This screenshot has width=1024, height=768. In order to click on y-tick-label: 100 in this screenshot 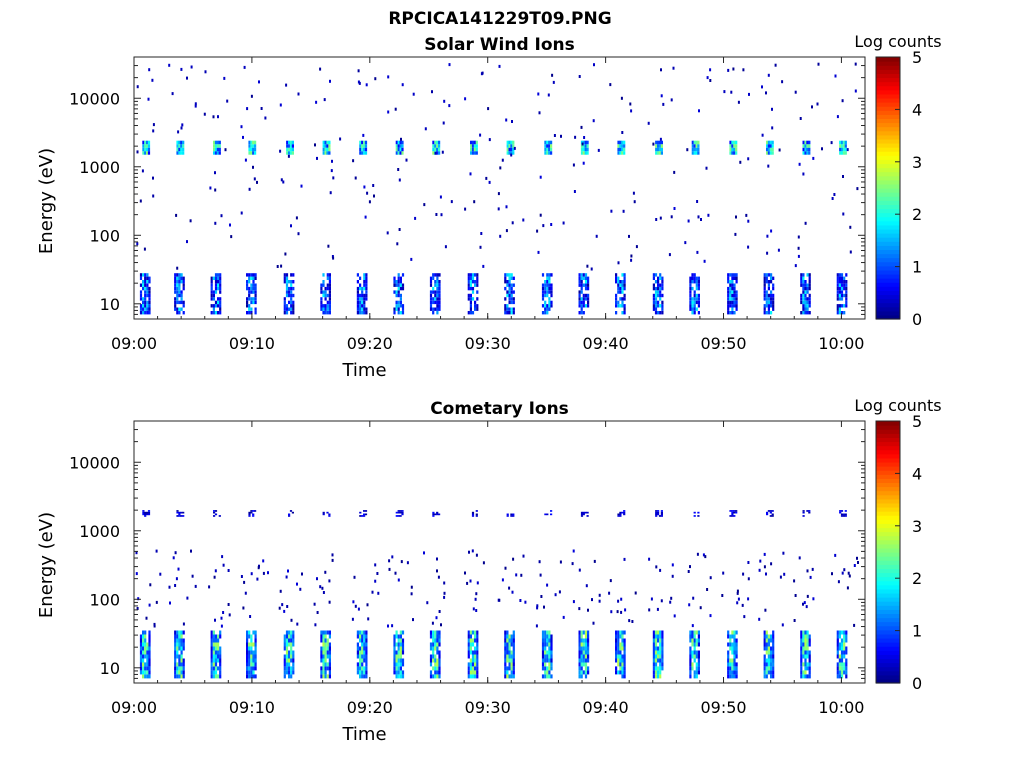, I will do `click(104, 599)`.